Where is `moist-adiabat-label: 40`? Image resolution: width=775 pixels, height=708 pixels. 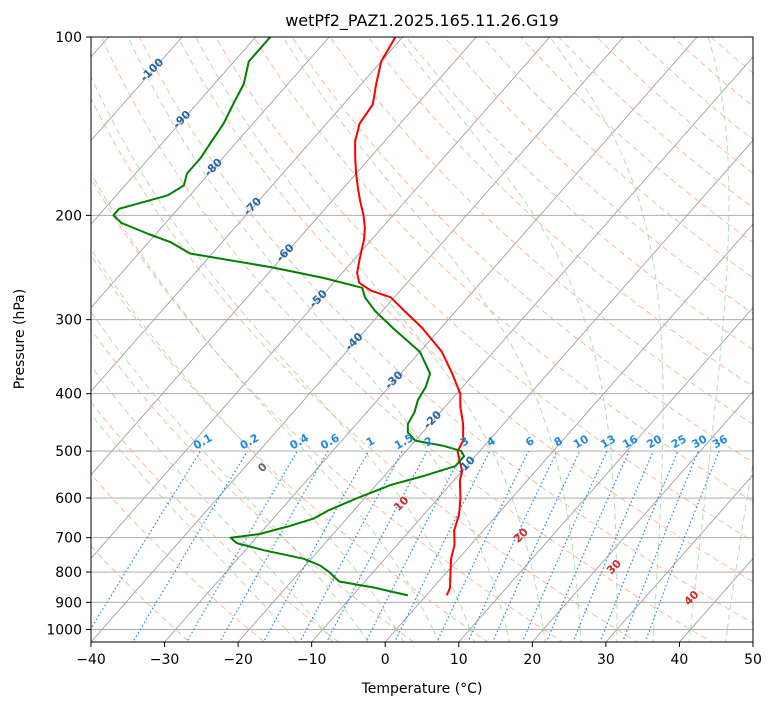 moist-adiabat-label: 40 is located at coordinates (692, 598).